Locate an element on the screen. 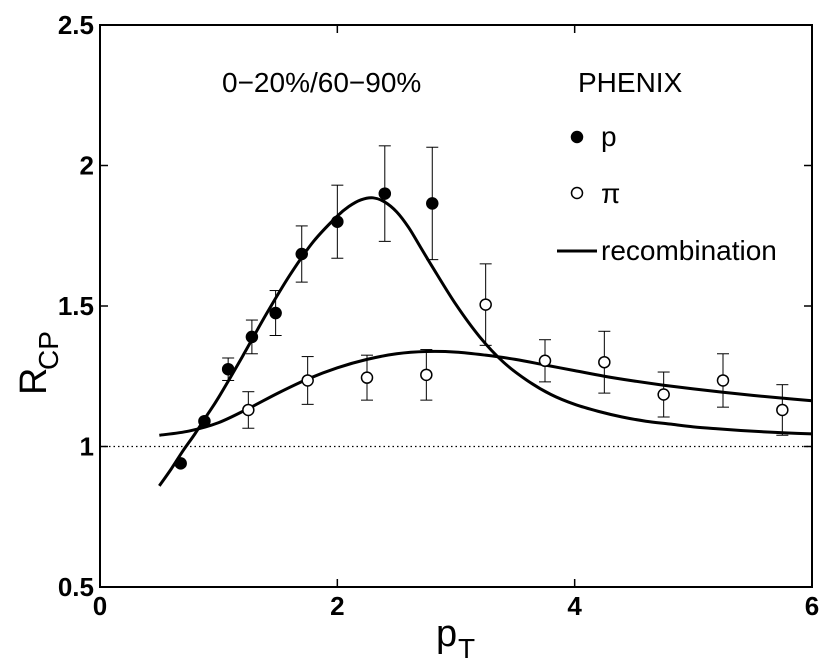 Image resolution: width=830 pixels, height=663 pixels. centrality-annotation: 0−20%/60−90% is located at coordinates (321, 82).